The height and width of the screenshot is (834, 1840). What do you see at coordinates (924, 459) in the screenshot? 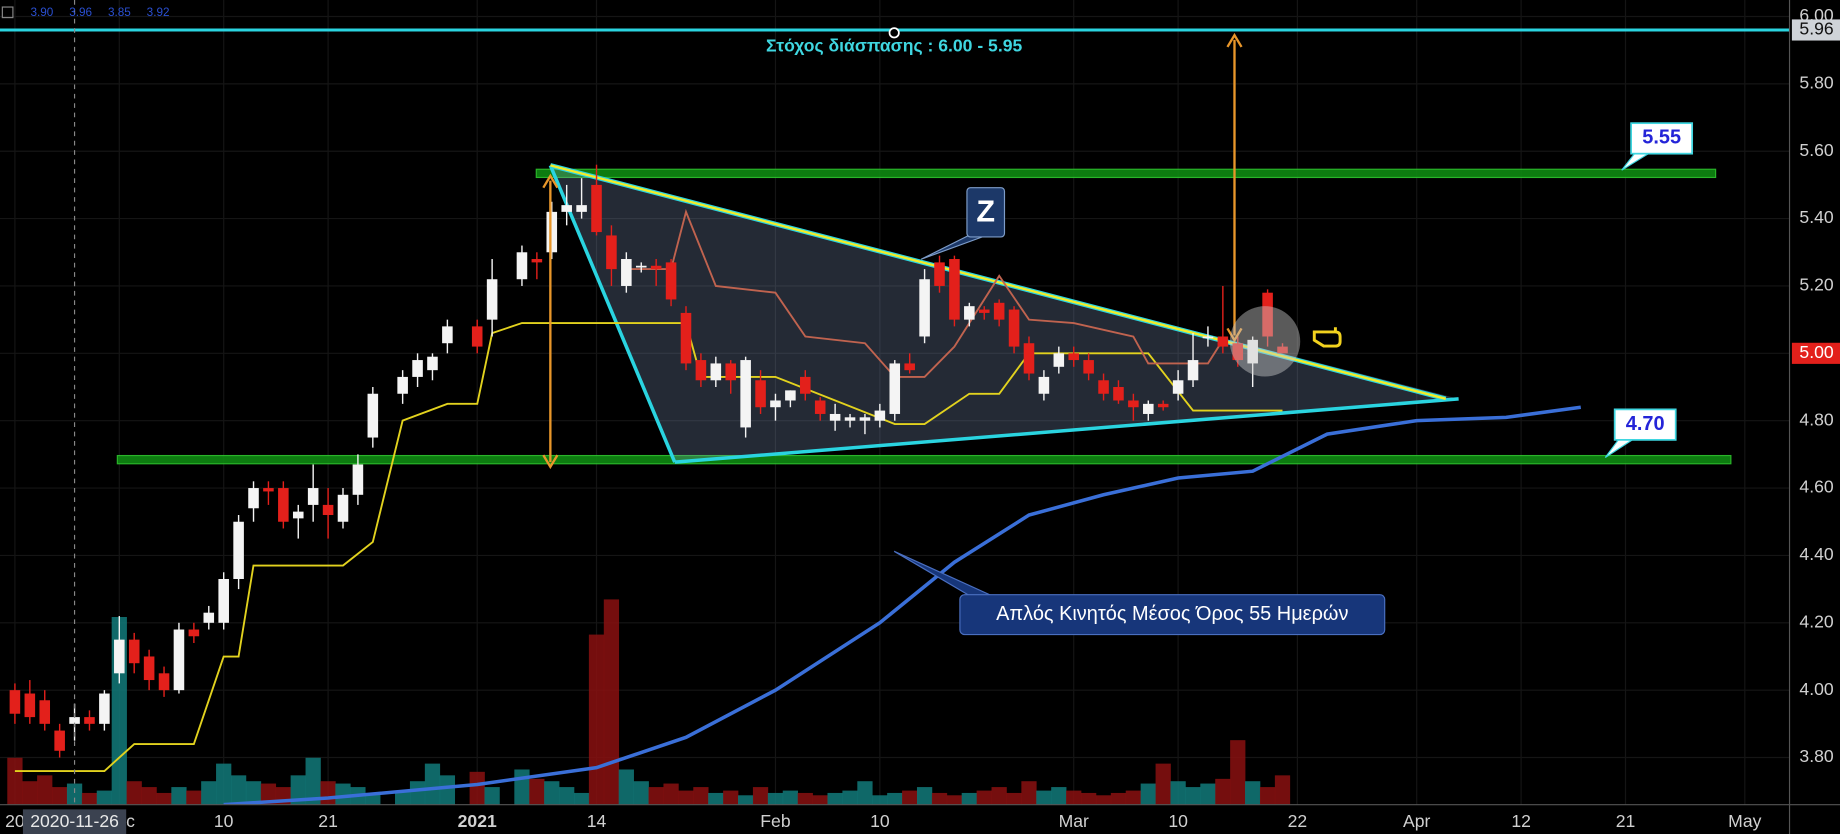
I see `level-band` at bounding box center [924, 459].